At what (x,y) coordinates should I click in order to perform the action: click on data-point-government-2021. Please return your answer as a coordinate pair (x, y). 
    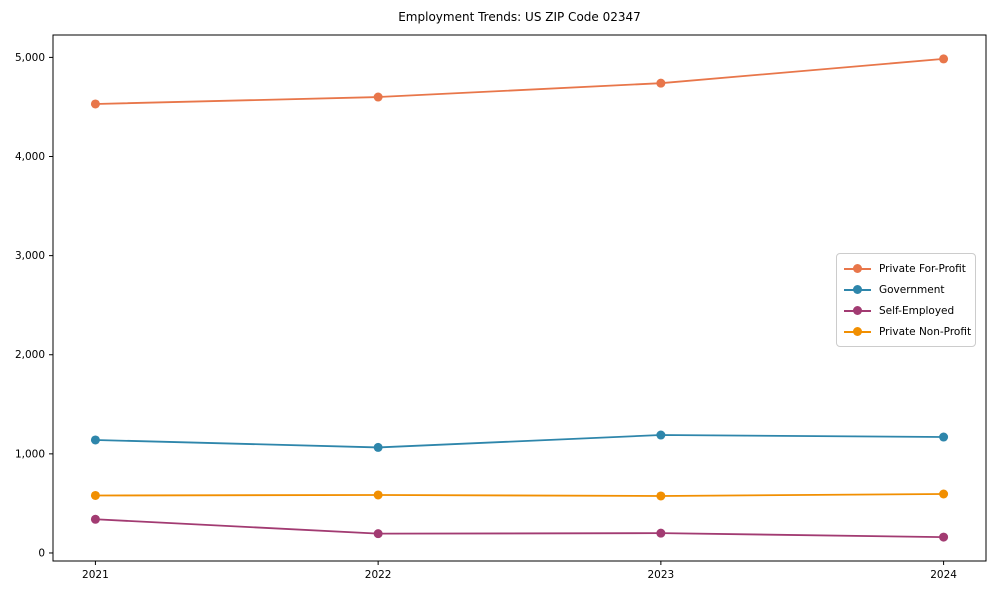
    Looking at the image, I should click on (95, 440).